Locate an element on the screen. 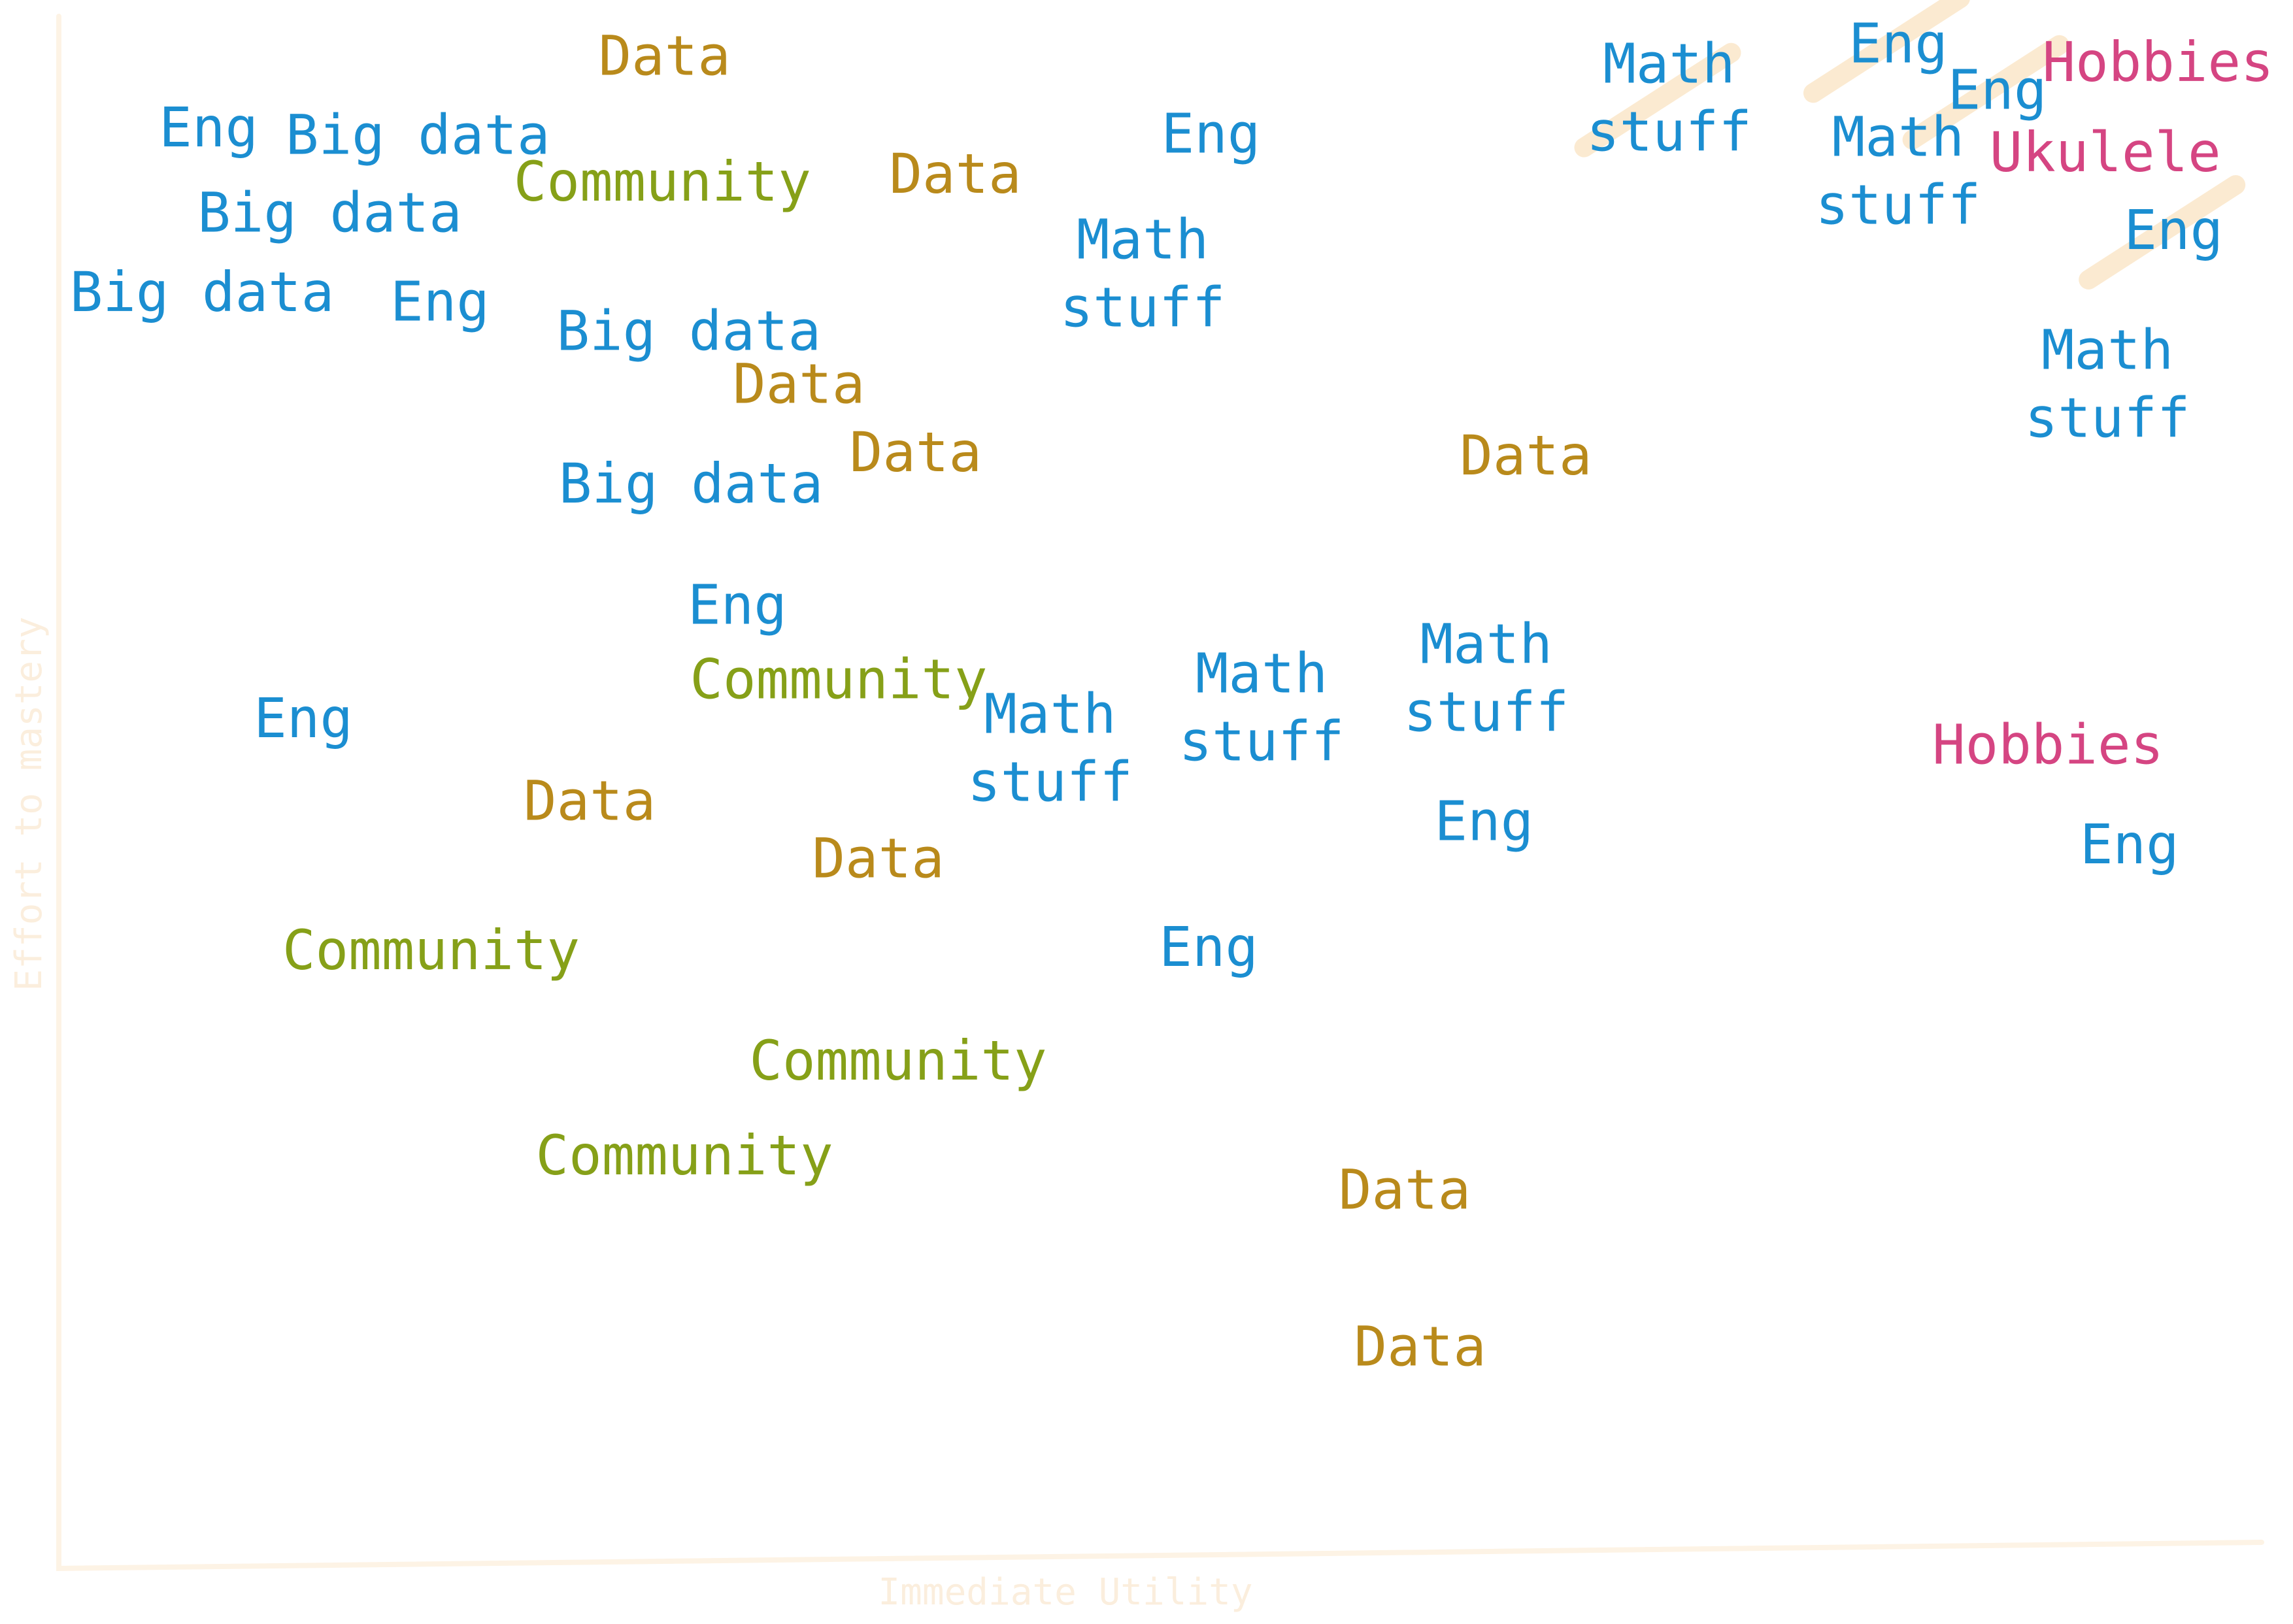 This screenshot has width=2293, height=1624. point-label-ukulele: Ukulele is located at coordinates (2105, 152).